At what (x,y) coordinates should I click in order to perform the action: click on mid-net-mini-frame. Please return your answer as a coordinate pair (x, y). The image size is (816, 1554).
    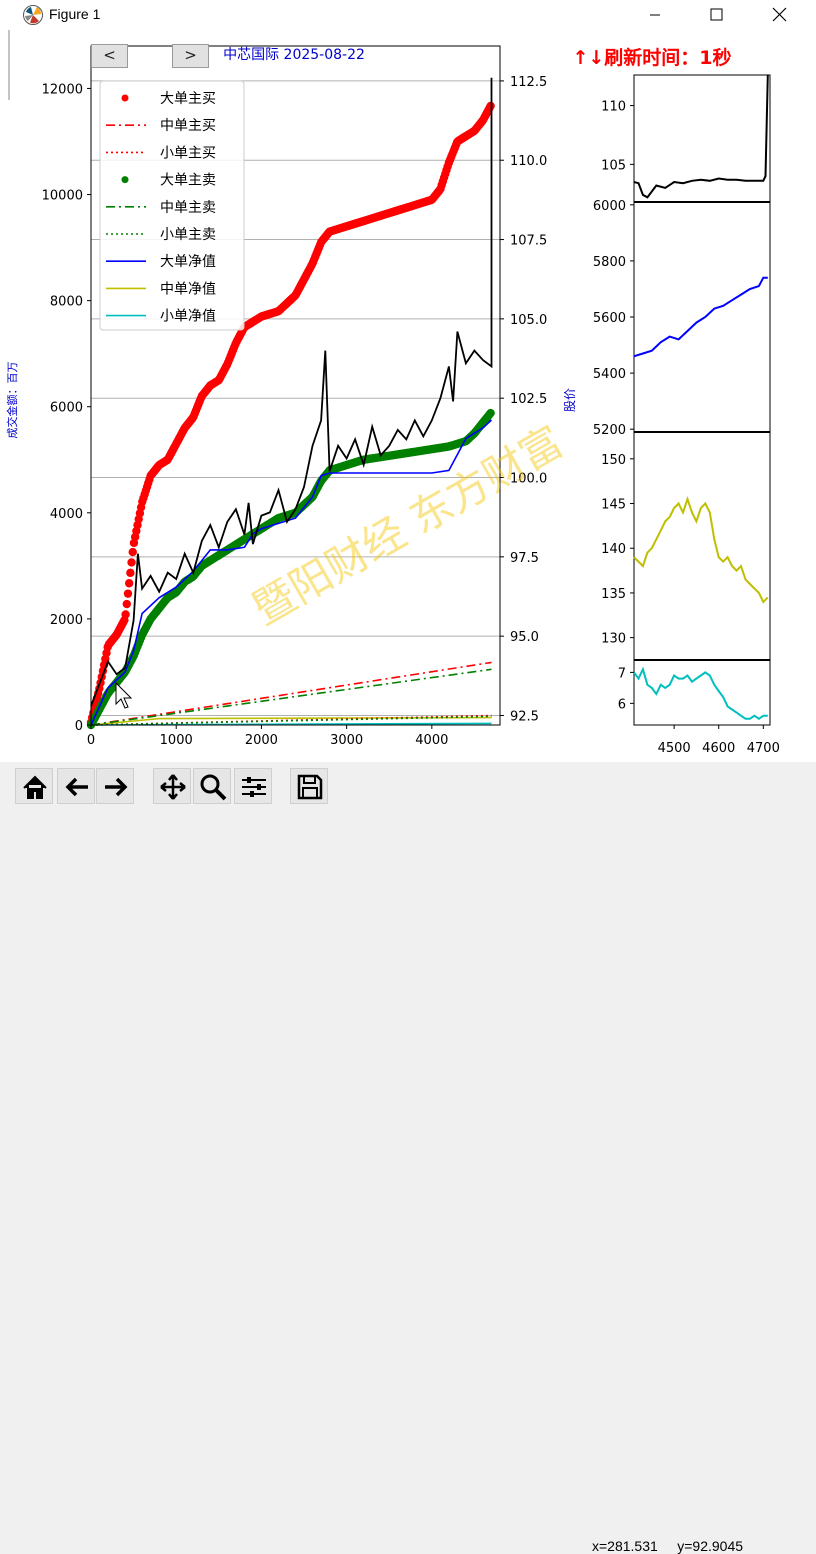
    Looking at the image, I should click on (702, 546).